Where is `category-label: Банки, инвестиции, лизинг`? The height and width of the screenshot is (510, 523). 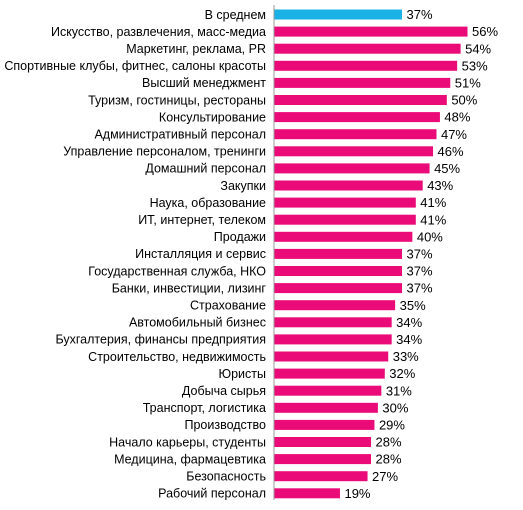
category-label: Банки, инвестиции, лизинг is located at coordinates (189, 288).